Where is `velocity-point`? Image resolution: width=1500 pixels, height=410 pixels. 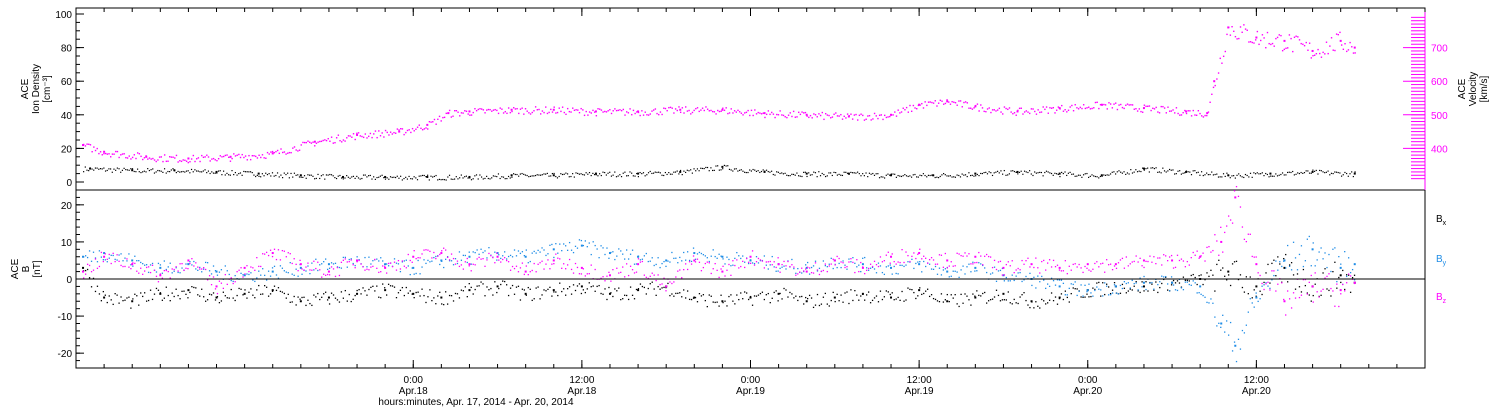 velocity-point is located at coordinates (638, 111).